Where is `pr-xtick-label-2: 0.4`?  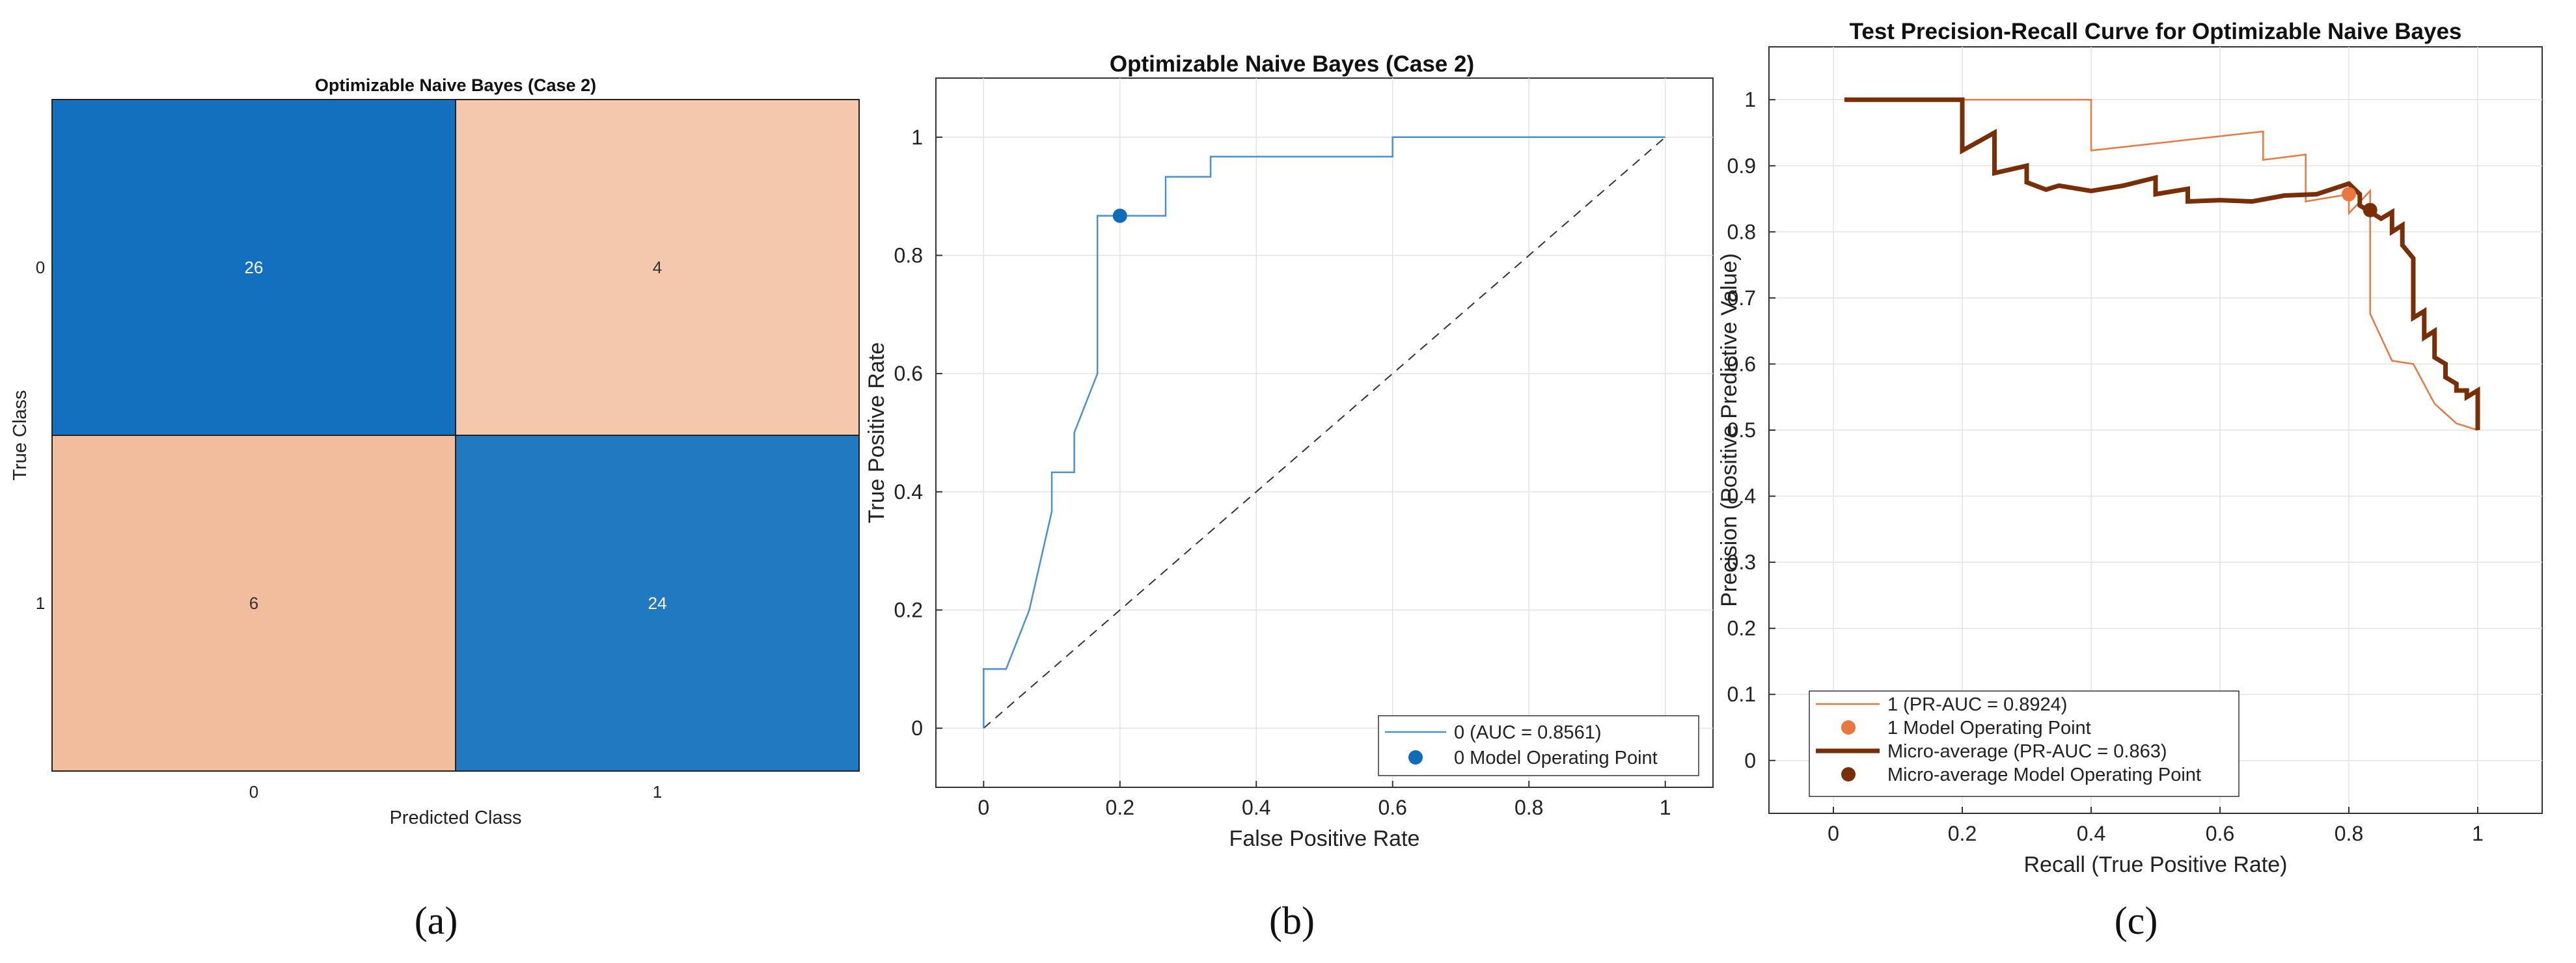
pr-xtick-label-2: 0.4 is located at coordinates (2091, 833).